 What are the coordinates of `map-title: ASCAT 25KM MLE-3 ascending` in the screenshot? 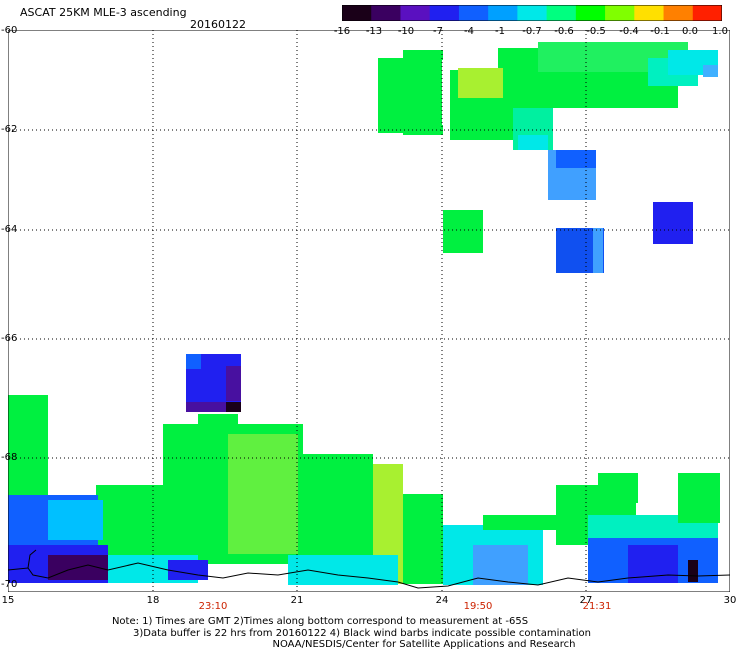 It's located at (103, 12).